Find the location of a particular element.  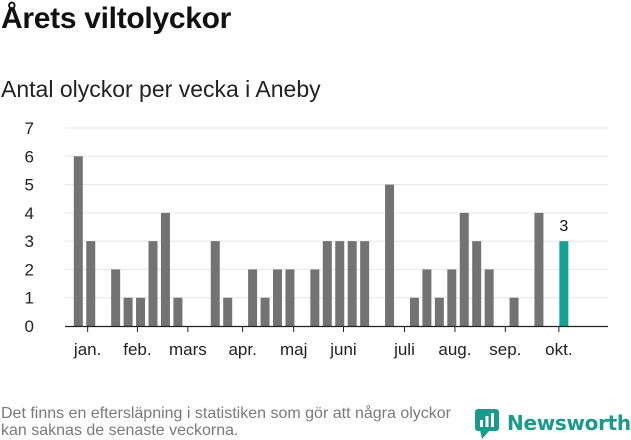

newsworthy-logo: Newsworthy is located at coordinates (552, 424).